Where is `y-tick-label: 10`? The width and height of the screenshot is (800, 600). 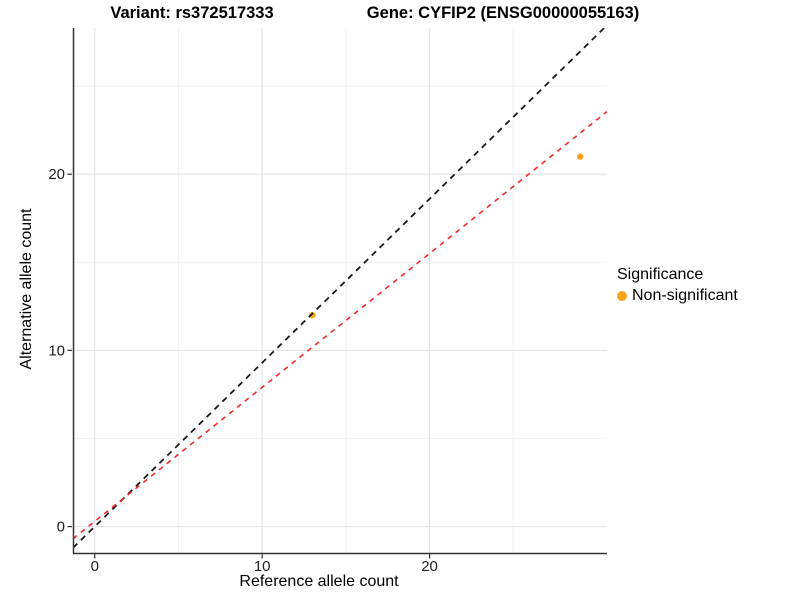 y-tick-label: 10 is located at coordinates (56, 350).